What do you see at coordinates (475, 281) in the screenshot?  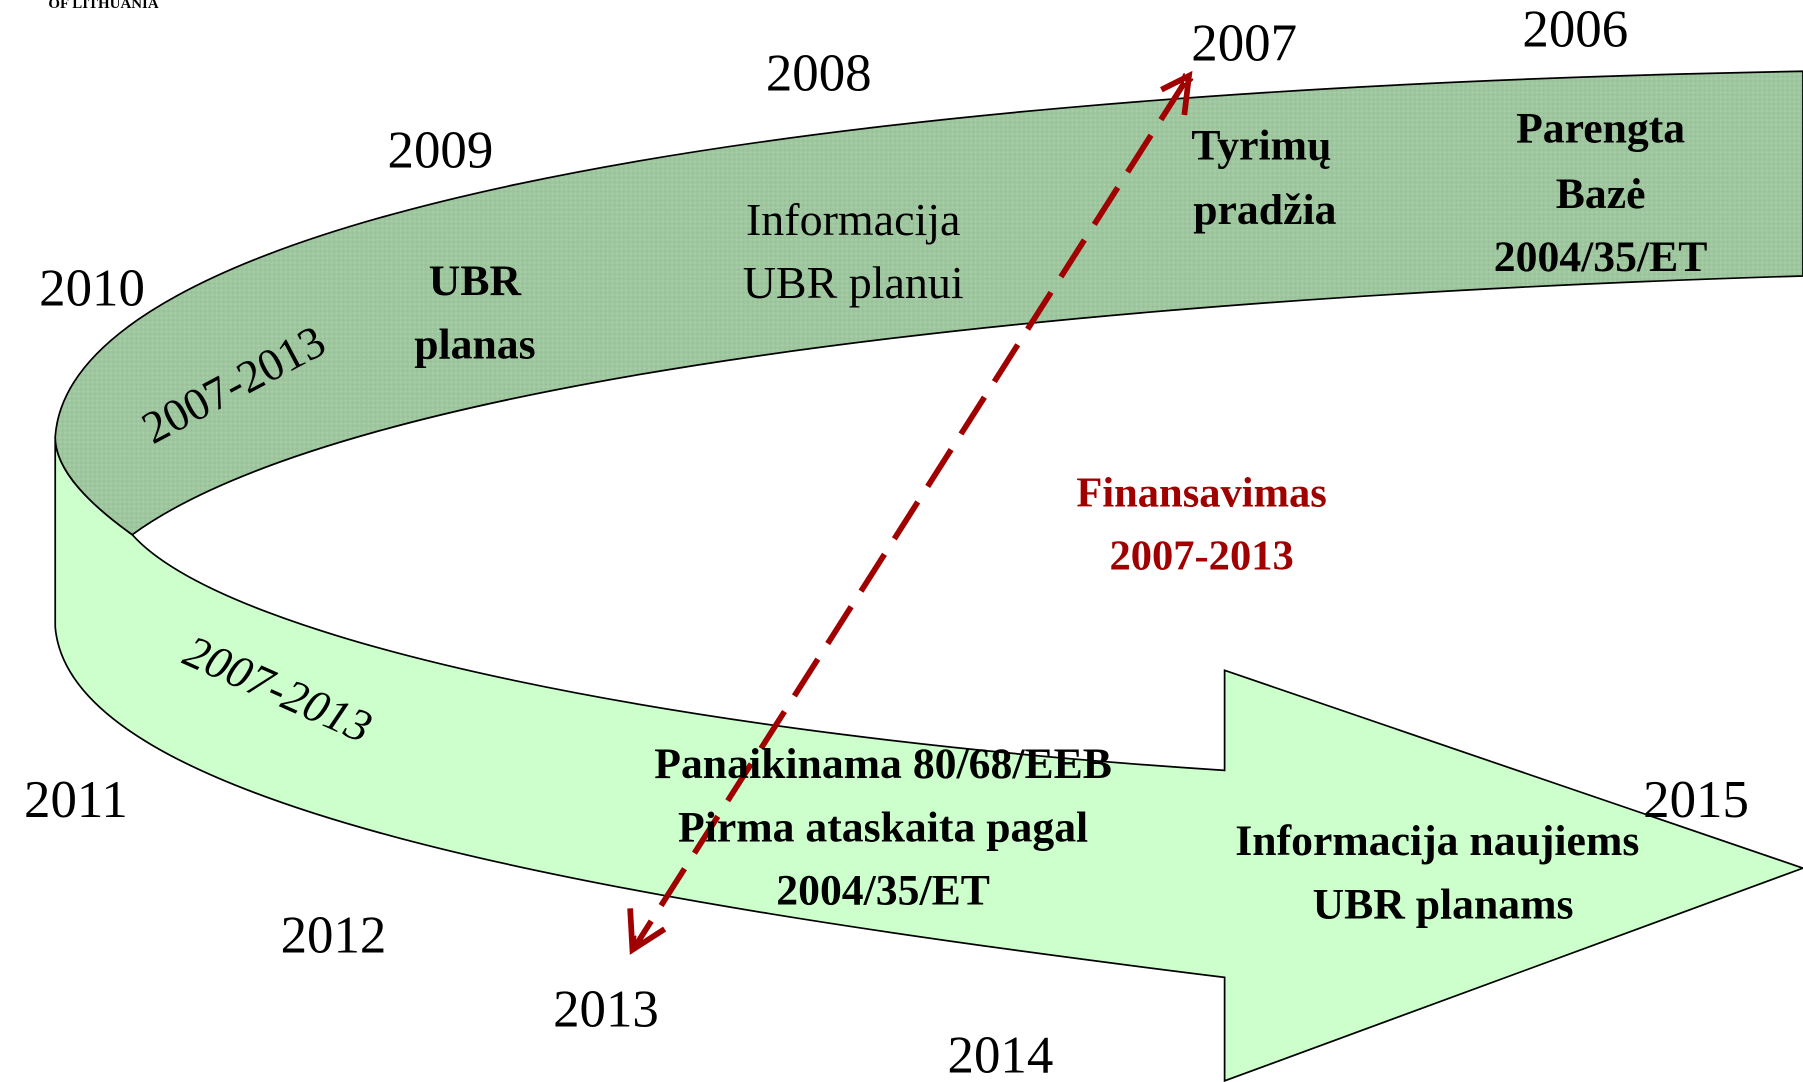 I see `band-label: UBR` at bounding box center [475, 281].